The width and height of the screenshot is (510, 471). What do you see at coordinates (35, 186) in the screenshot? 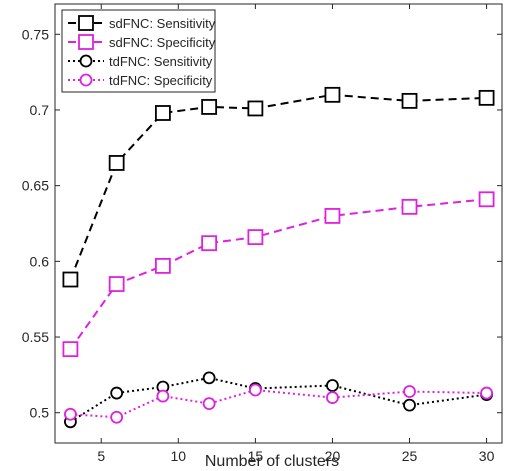
I see `y-tick-label: 0.65` at bounding box center [35, 186].